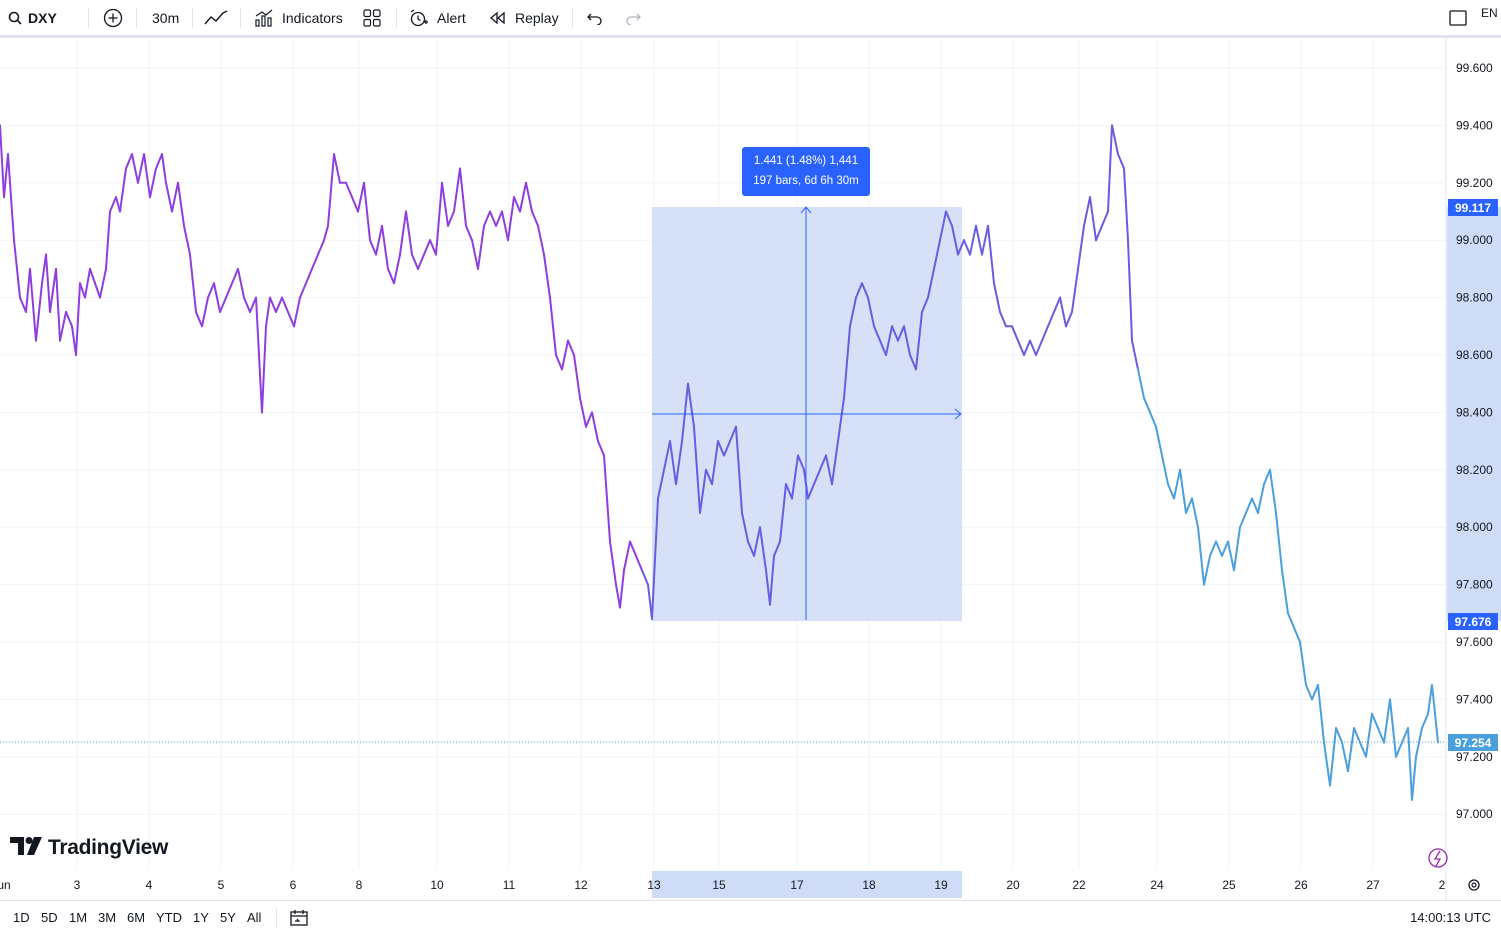  Describe the element at coordinates (524, 18) in the screenshot. I see `replay-button: Replay` at that location.